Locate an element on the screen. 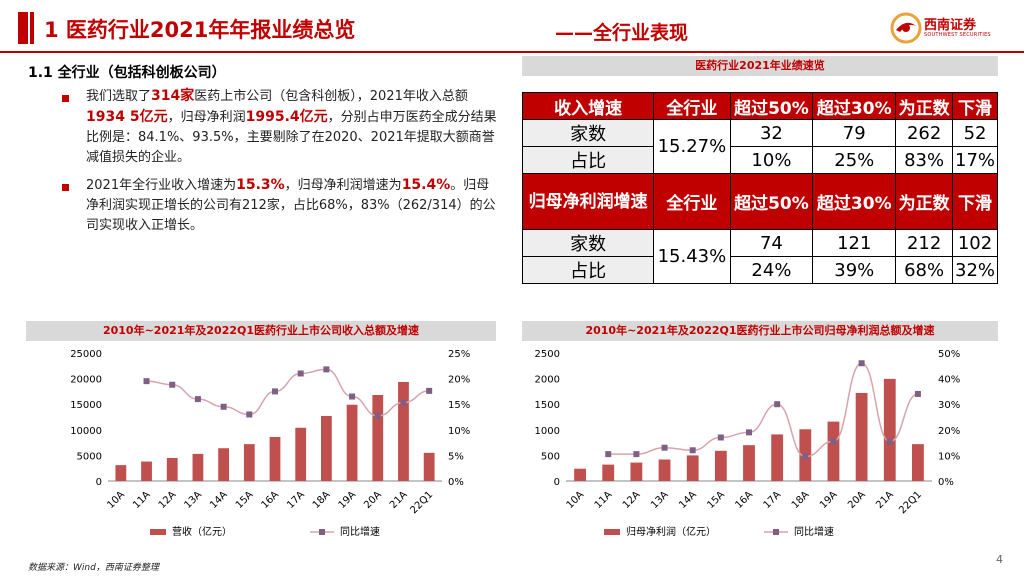 This screenshot has width=1024, height=576. y-right-tick-label: 10% is located at coordinates (949, 456).